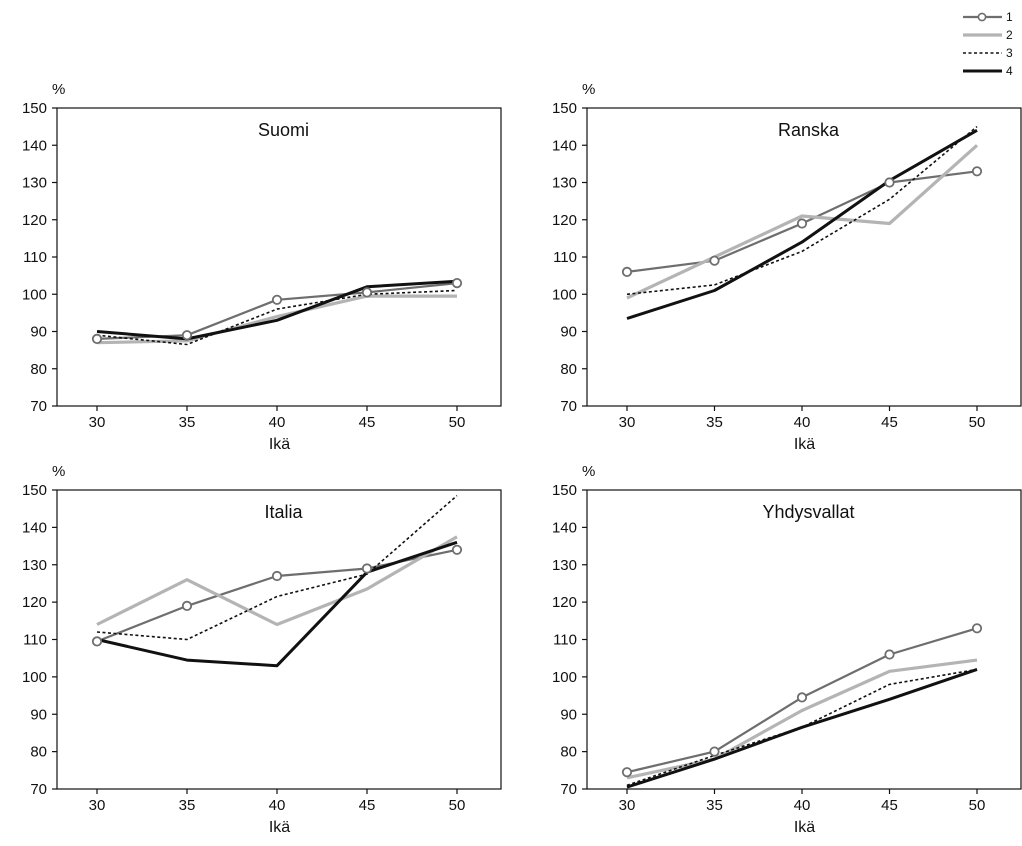 This screenshot has width=1022, height=846. Describe the element at coordinates (808, 512) in the screenshot. I see `panel-title: Yhdysvallat` at that location.